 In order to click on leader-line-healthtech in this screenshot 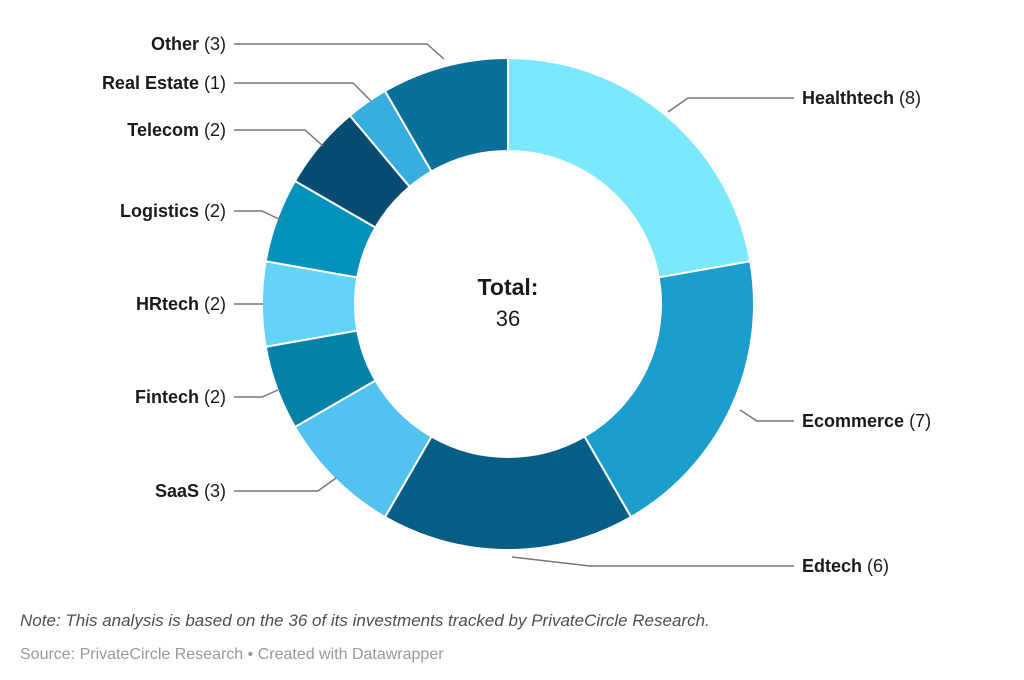, I will do `click(730, 105)`.